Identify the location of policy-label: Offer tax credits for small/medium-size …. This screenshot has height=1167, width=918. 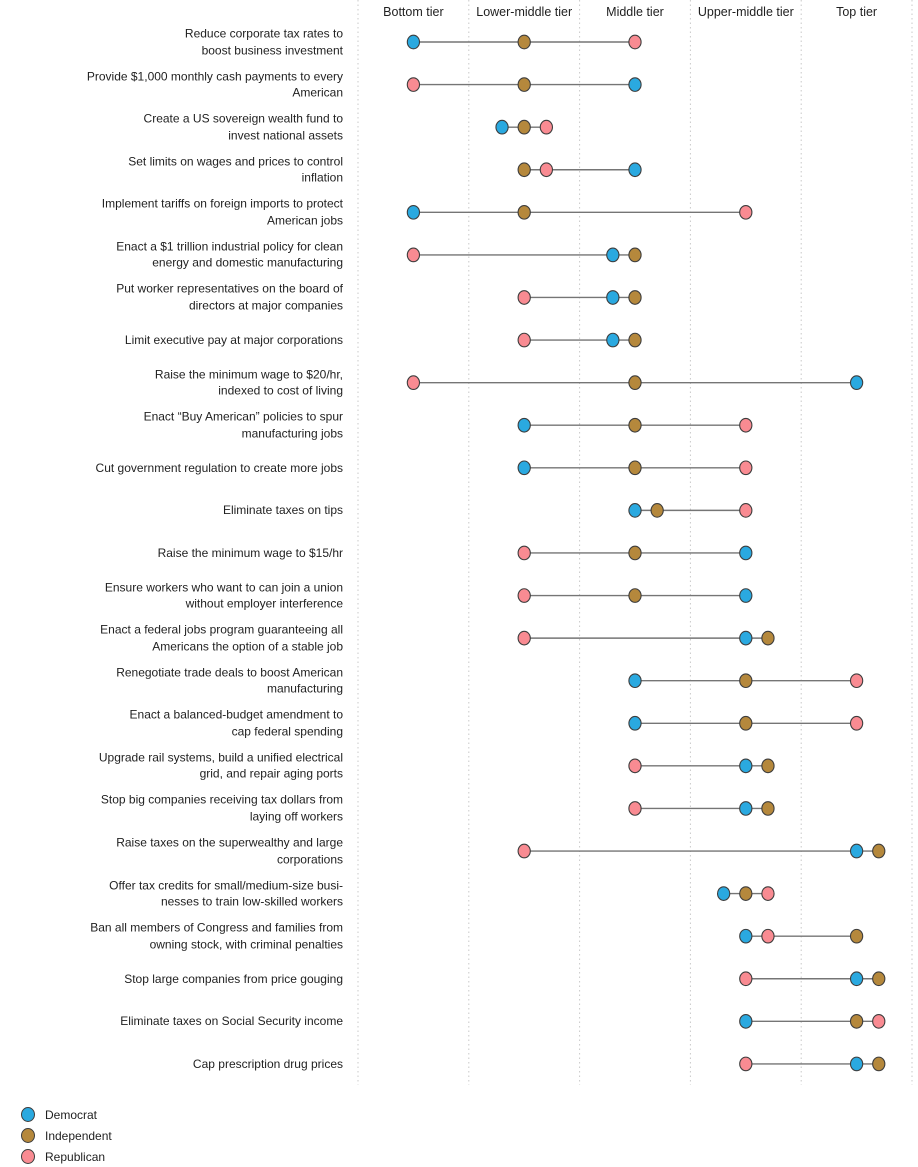
(226, 893).